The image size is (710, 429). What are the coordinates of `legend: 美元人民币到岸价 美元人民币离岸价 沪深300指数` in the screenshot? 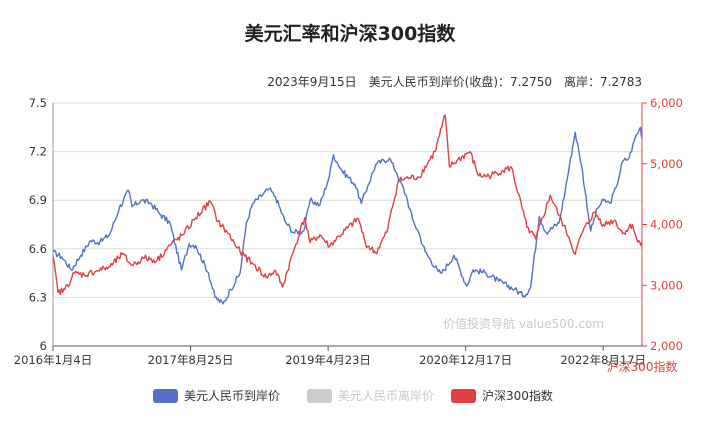 It's located at (353, 395).